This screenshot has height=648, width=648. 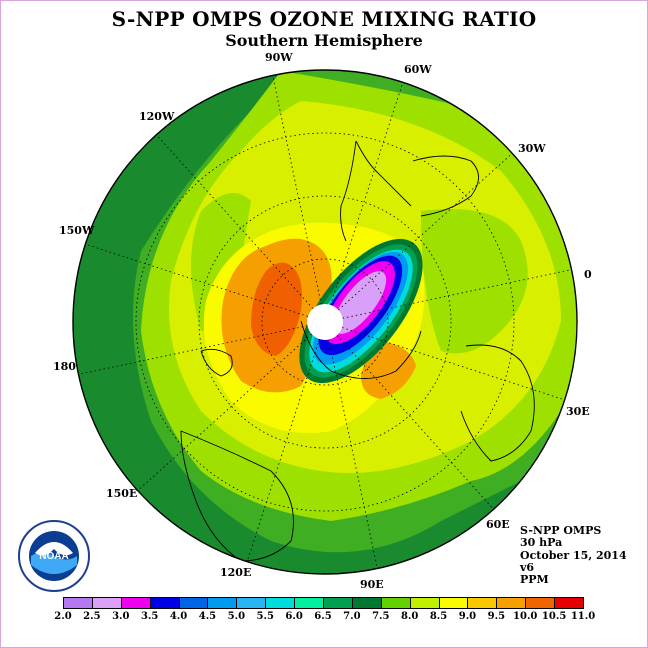 I want to click on lon-label-60e: 60E, so click(x=498, y=524).